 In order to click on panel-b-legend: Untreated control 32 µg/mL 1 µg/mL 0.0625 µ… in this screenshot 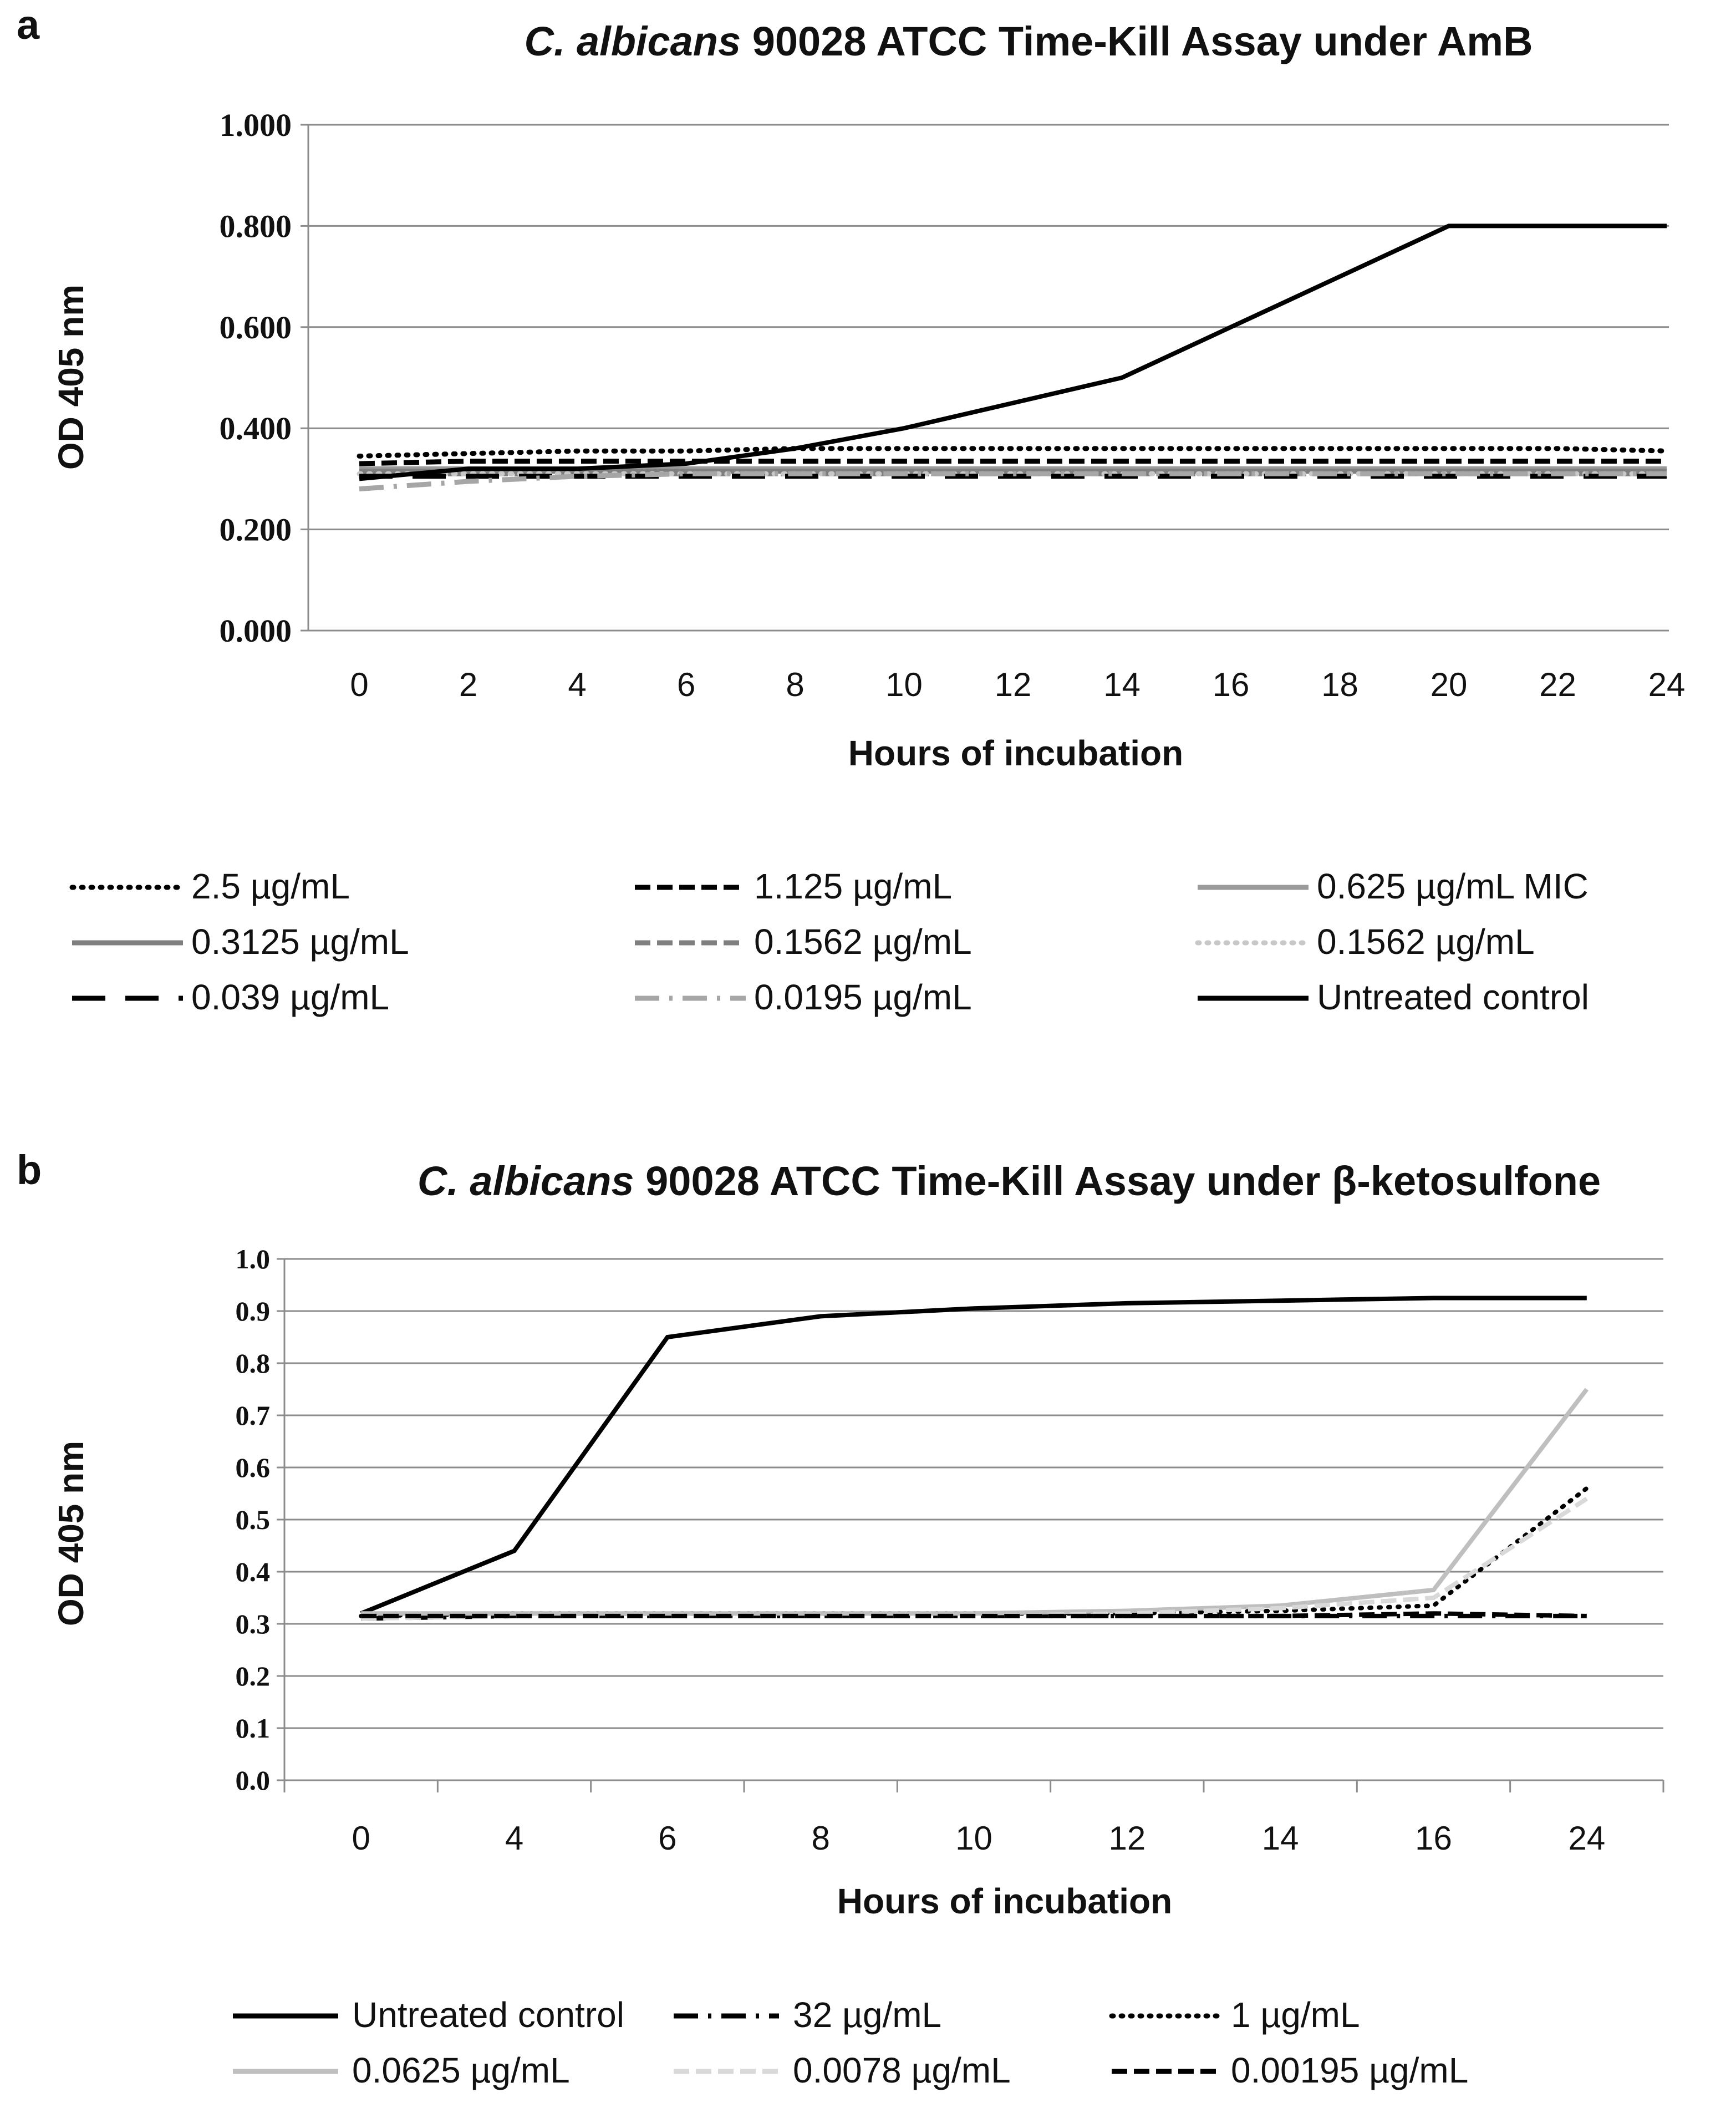, I will do `click(851, 2042)`.